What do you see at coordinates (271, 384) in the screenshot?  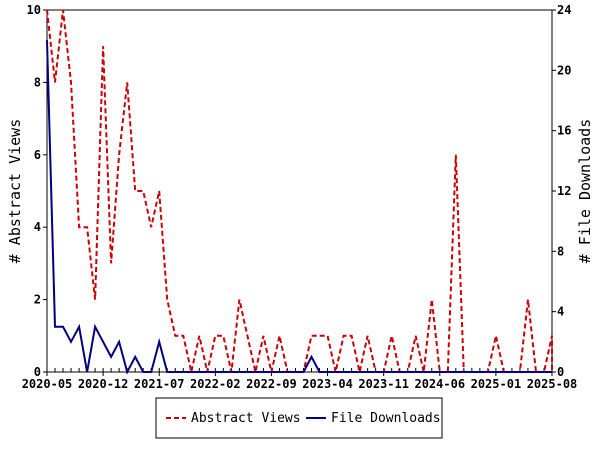 I see `x-tick-label: 2022-09` at bounding box center [271, 384].